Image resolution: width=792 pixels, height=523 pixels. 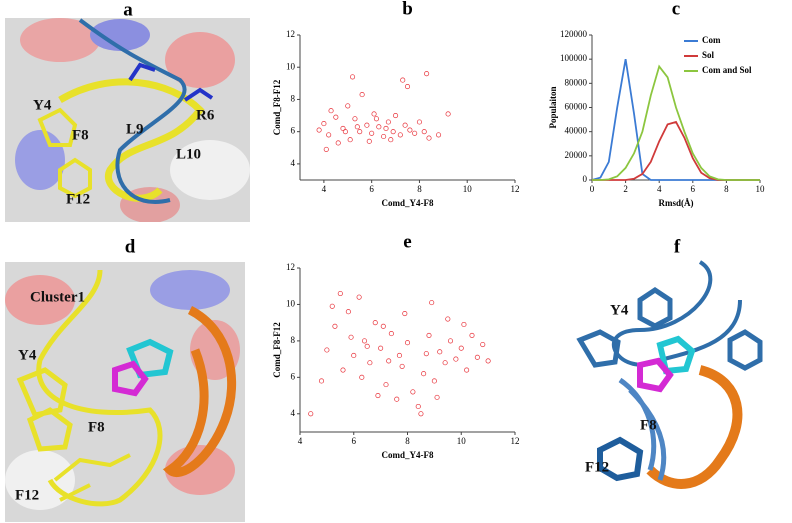 I want to click on y-tick-label: 80000, so click(x=576, y=82).